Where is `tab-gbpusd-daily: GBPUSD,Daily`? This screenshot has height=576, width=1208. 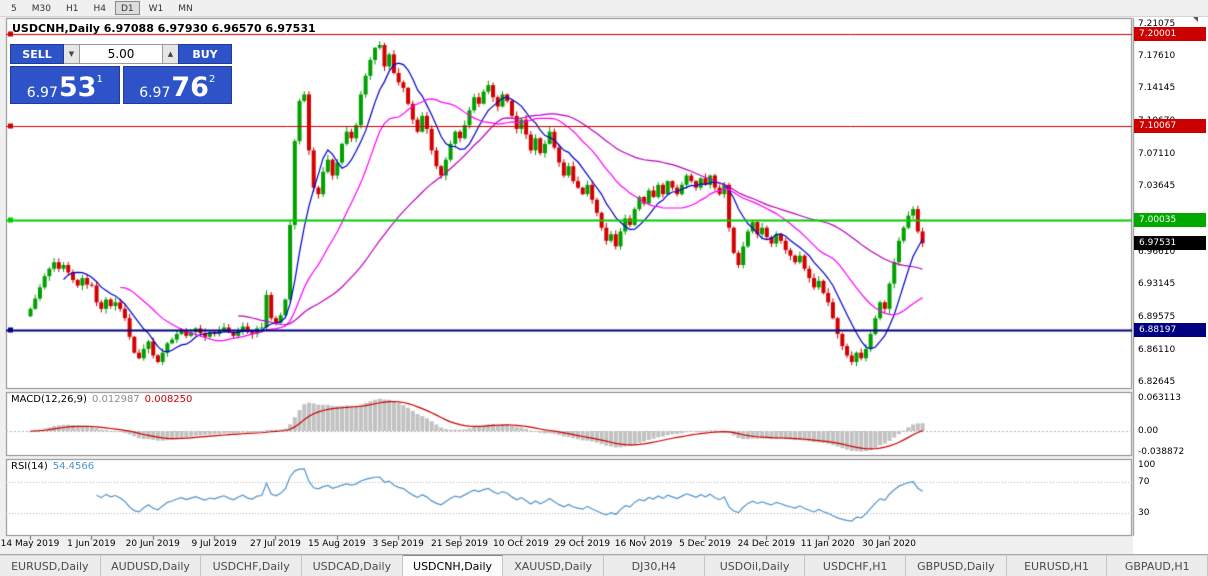
tab-gbpusd-daily: GBPUSD,Daily is located at coordinates (956, 565).